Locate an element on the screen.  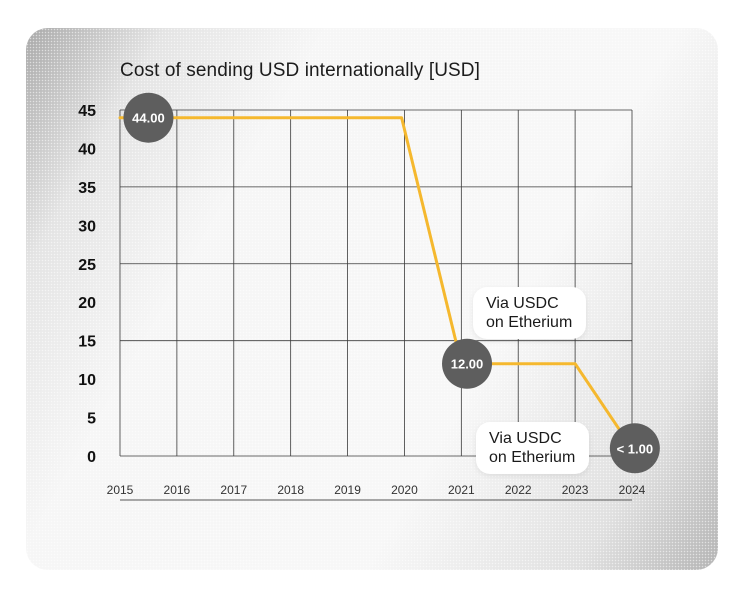
value-bubble-label: 44.00 is located at coordinates (148, 118).